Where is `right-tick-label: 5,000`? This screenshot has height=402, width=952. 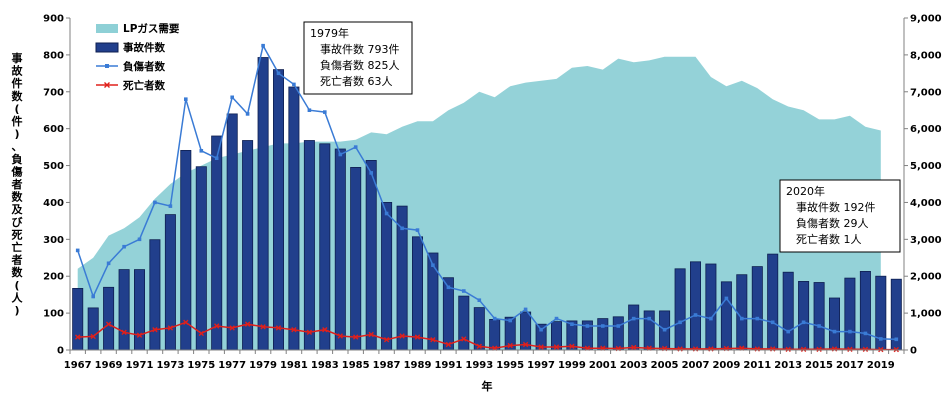 right-tick-label: 5,000 is located at coordinates (926, 166).